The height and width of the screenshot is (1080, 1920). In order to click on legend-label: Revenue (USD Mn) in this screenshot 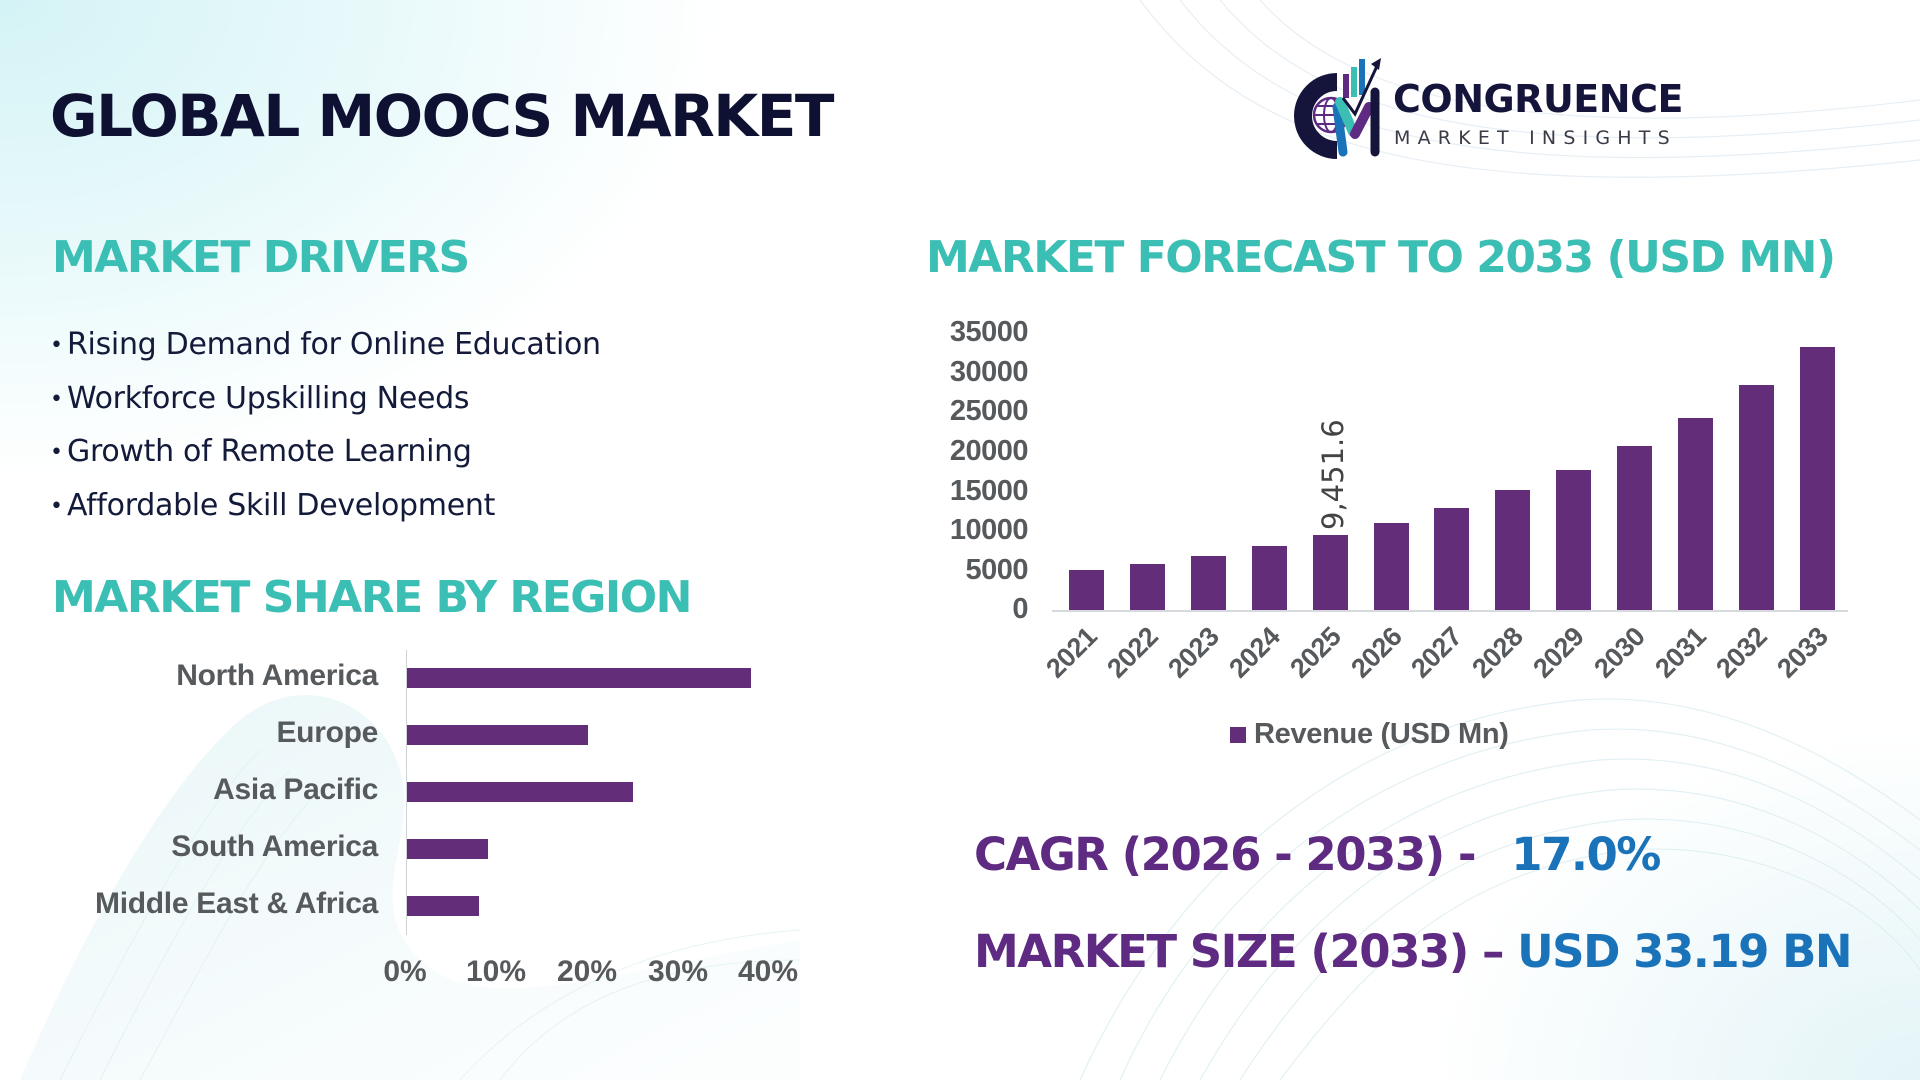, I will do `click(1381, 734)`.